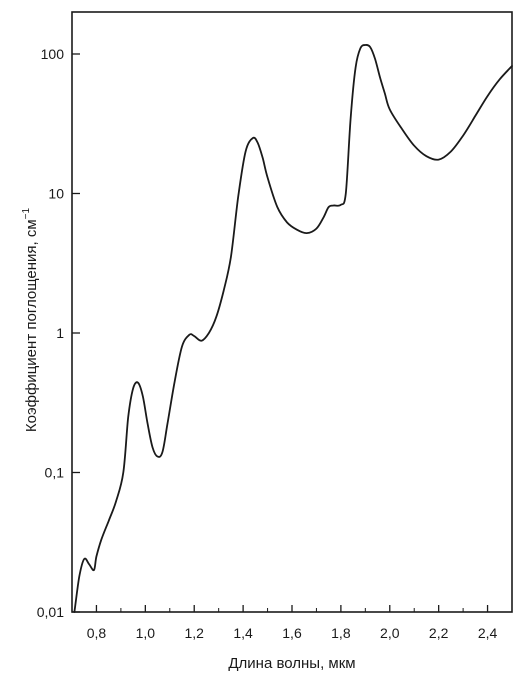  I want to click on x-tick-label: 1,8, so click(341, 633).